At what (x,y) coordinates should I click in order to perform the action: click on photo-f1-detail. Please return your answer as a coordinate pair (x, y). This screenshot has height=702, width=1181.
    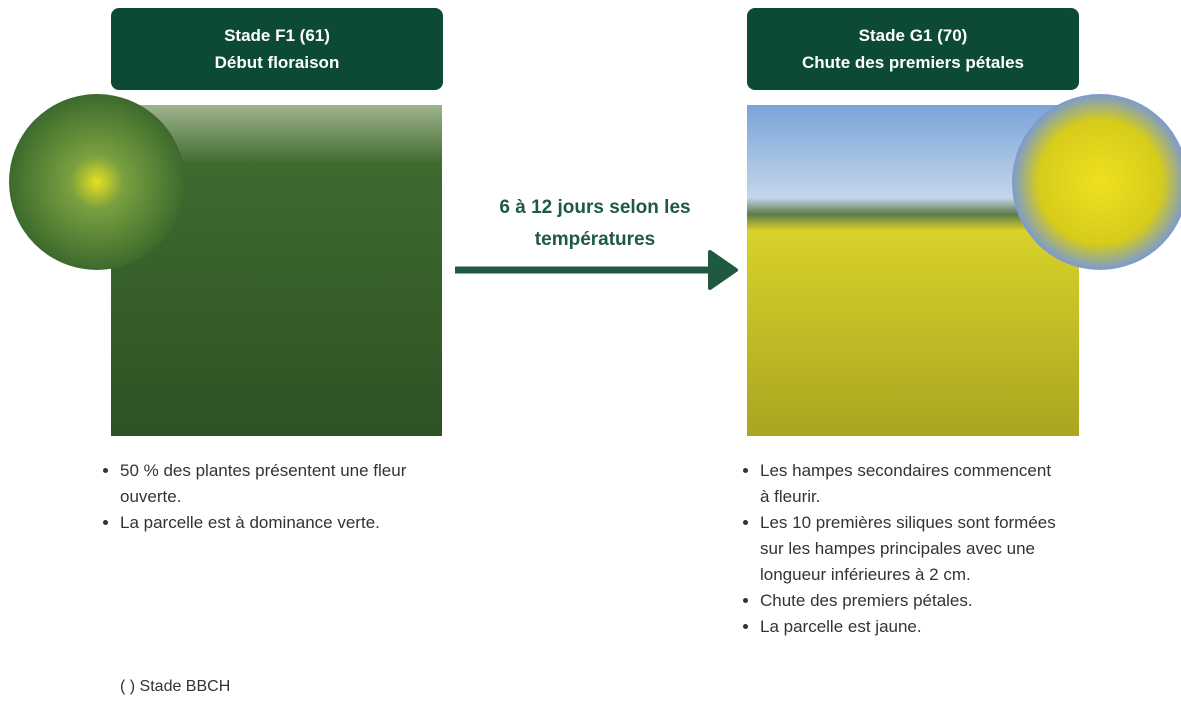
    Looking at the image, I should click on (97, 182).